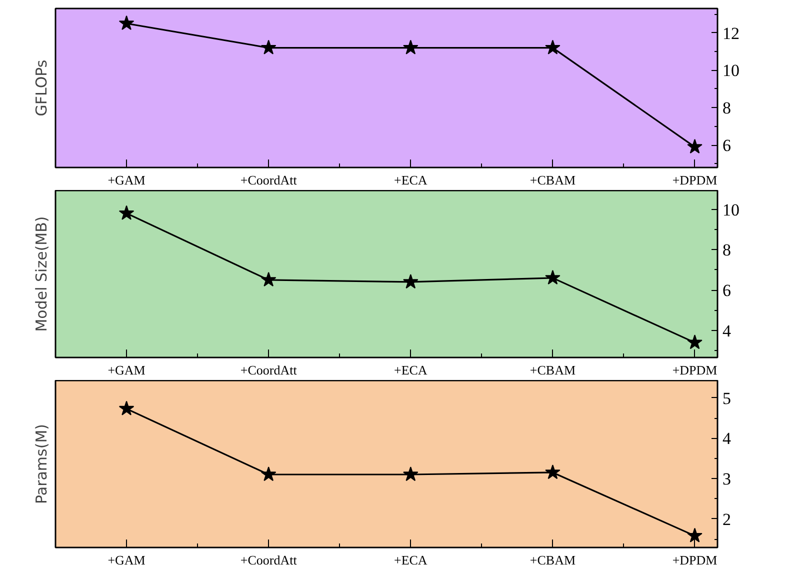 Image resolution: width=799 pixels, height=568 pixels. What do you see at coordinates (726, 519) in the screenshot?
I see `y-tick-label: 2` at bounding box center [726, 519].